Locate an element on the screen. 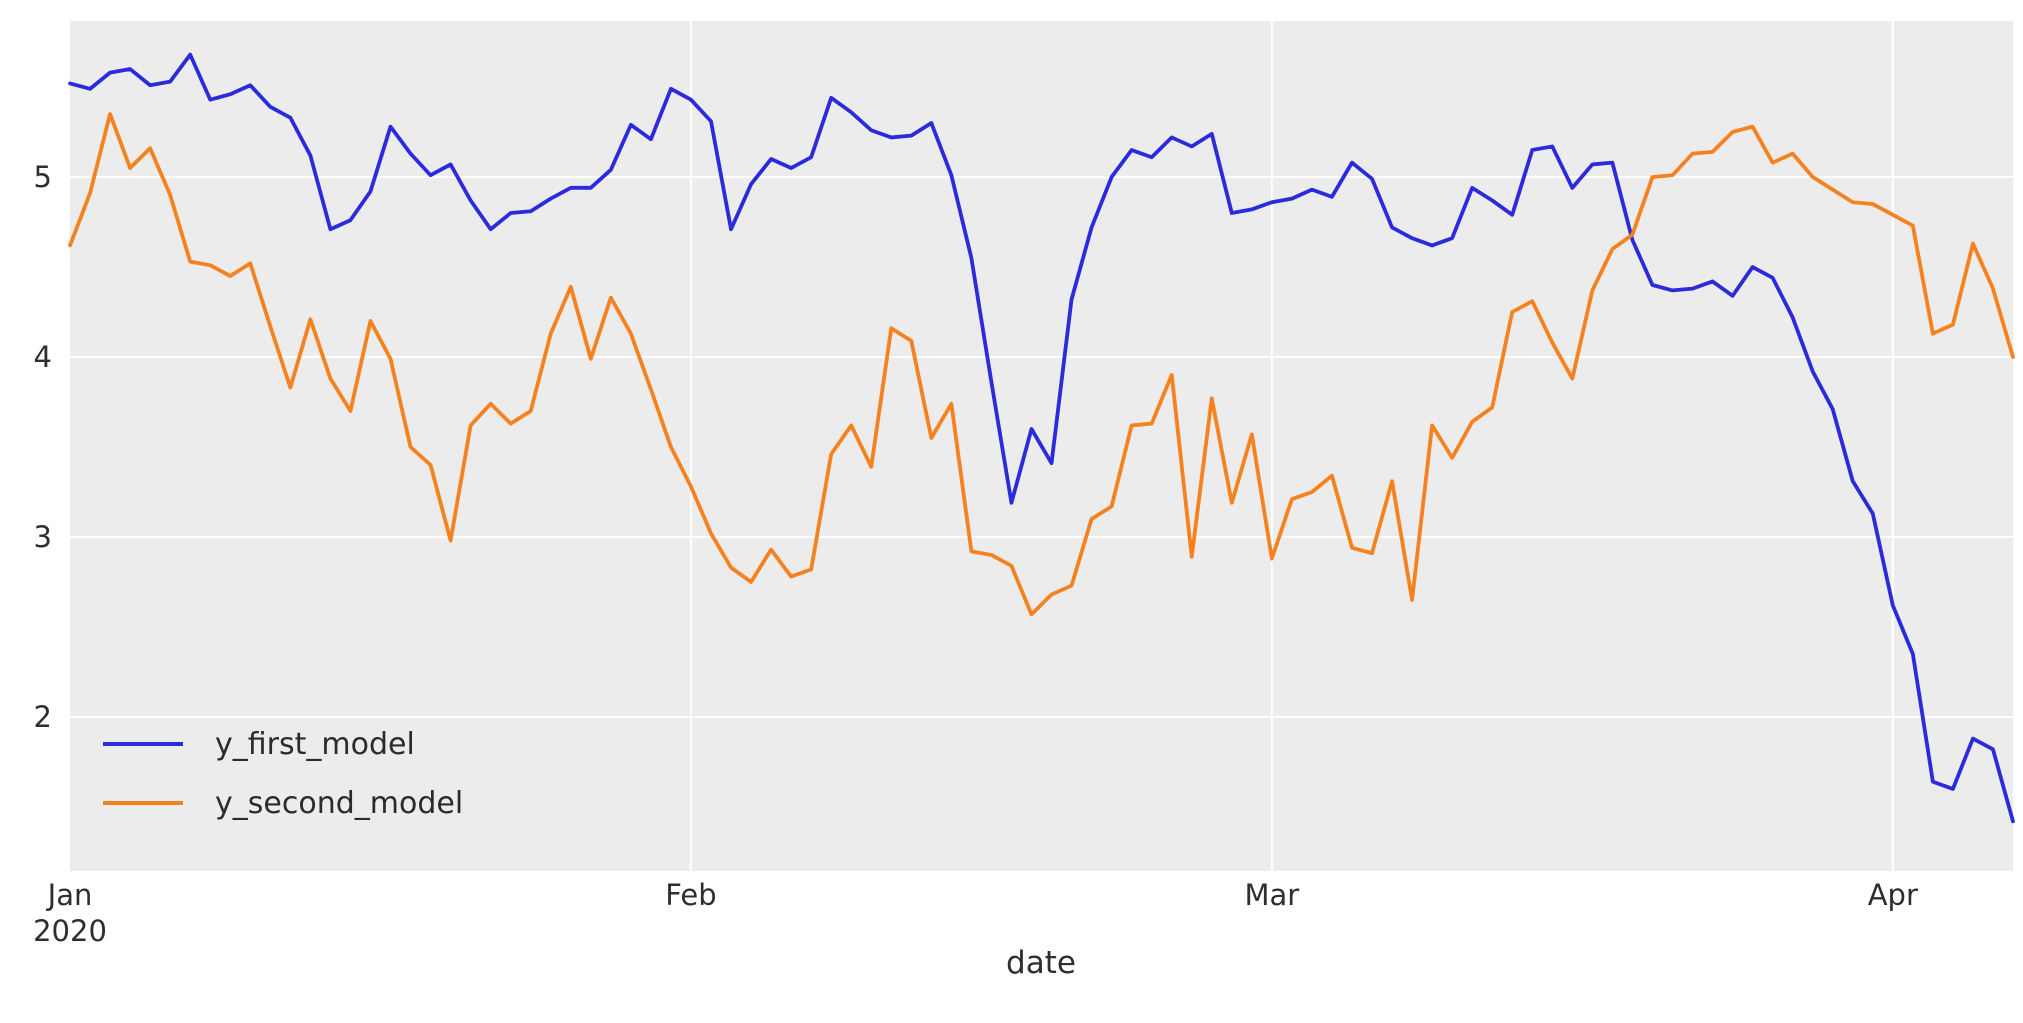 Image resolution: width=2023 pixels, height=1023 pixels. y-axis-tick-labels: 2 3 4 5 is located at coordinates (43, 447).